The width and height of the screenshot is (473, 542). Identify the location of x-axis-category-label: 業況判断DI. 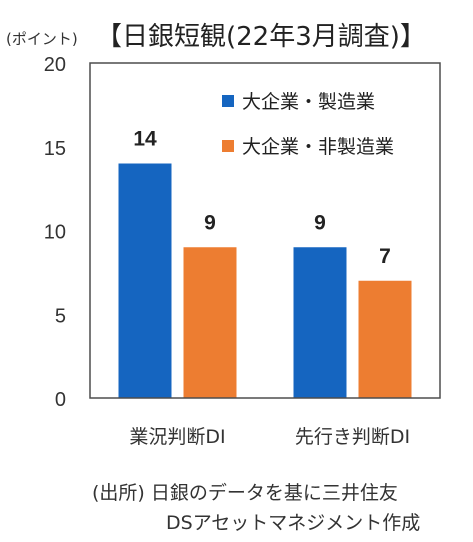
(177, 437).